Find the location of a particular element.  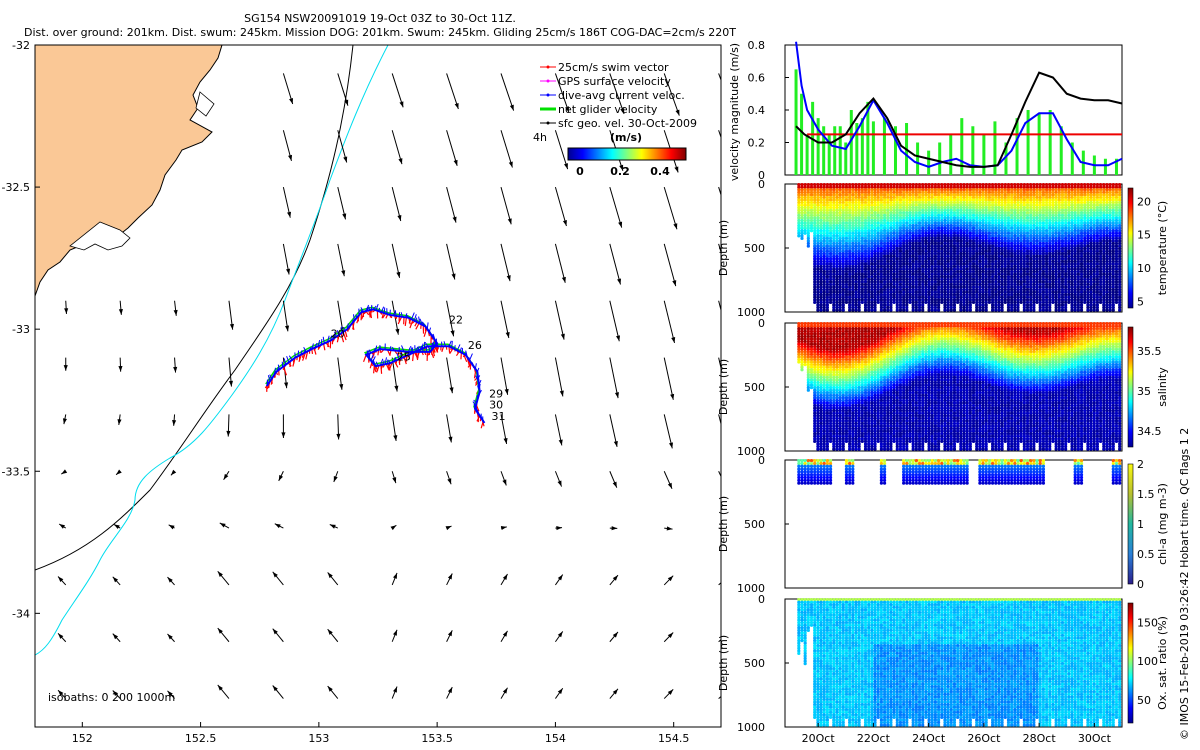

isobaths-label: isobaths: 0 200 1000m is located at coordinates (111, 697).